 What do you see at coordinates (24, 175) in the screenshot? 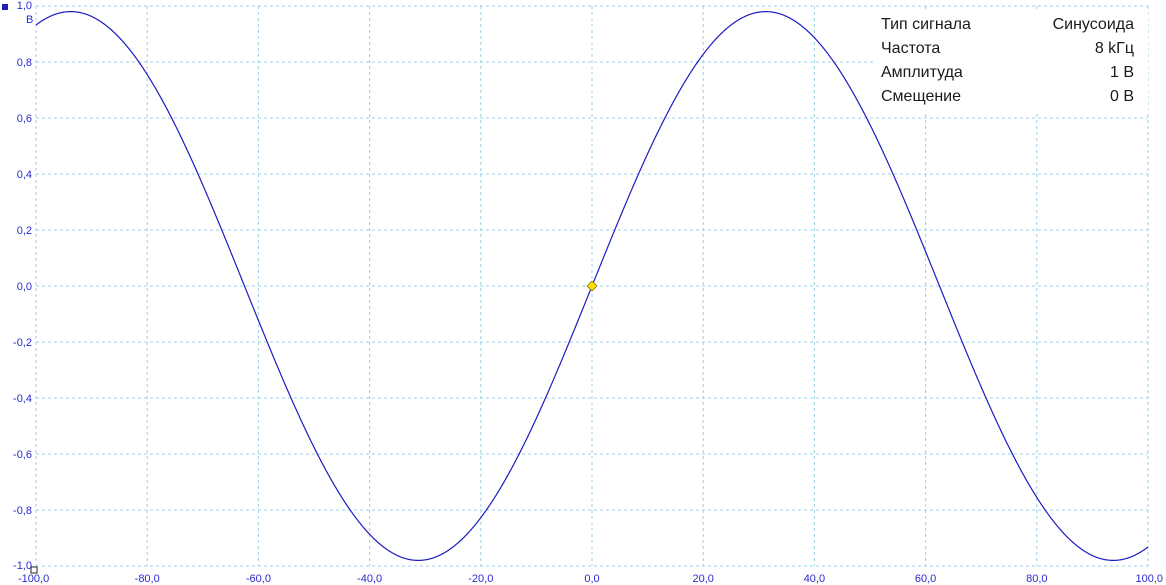
I see `y-tick-label: 0,4` at bounding box center [24, 175].